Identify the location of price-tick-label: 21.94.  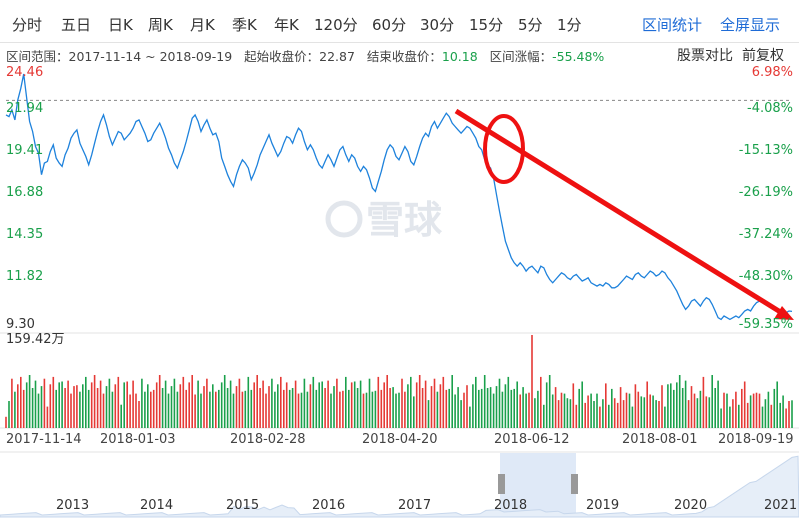
(25, 108).